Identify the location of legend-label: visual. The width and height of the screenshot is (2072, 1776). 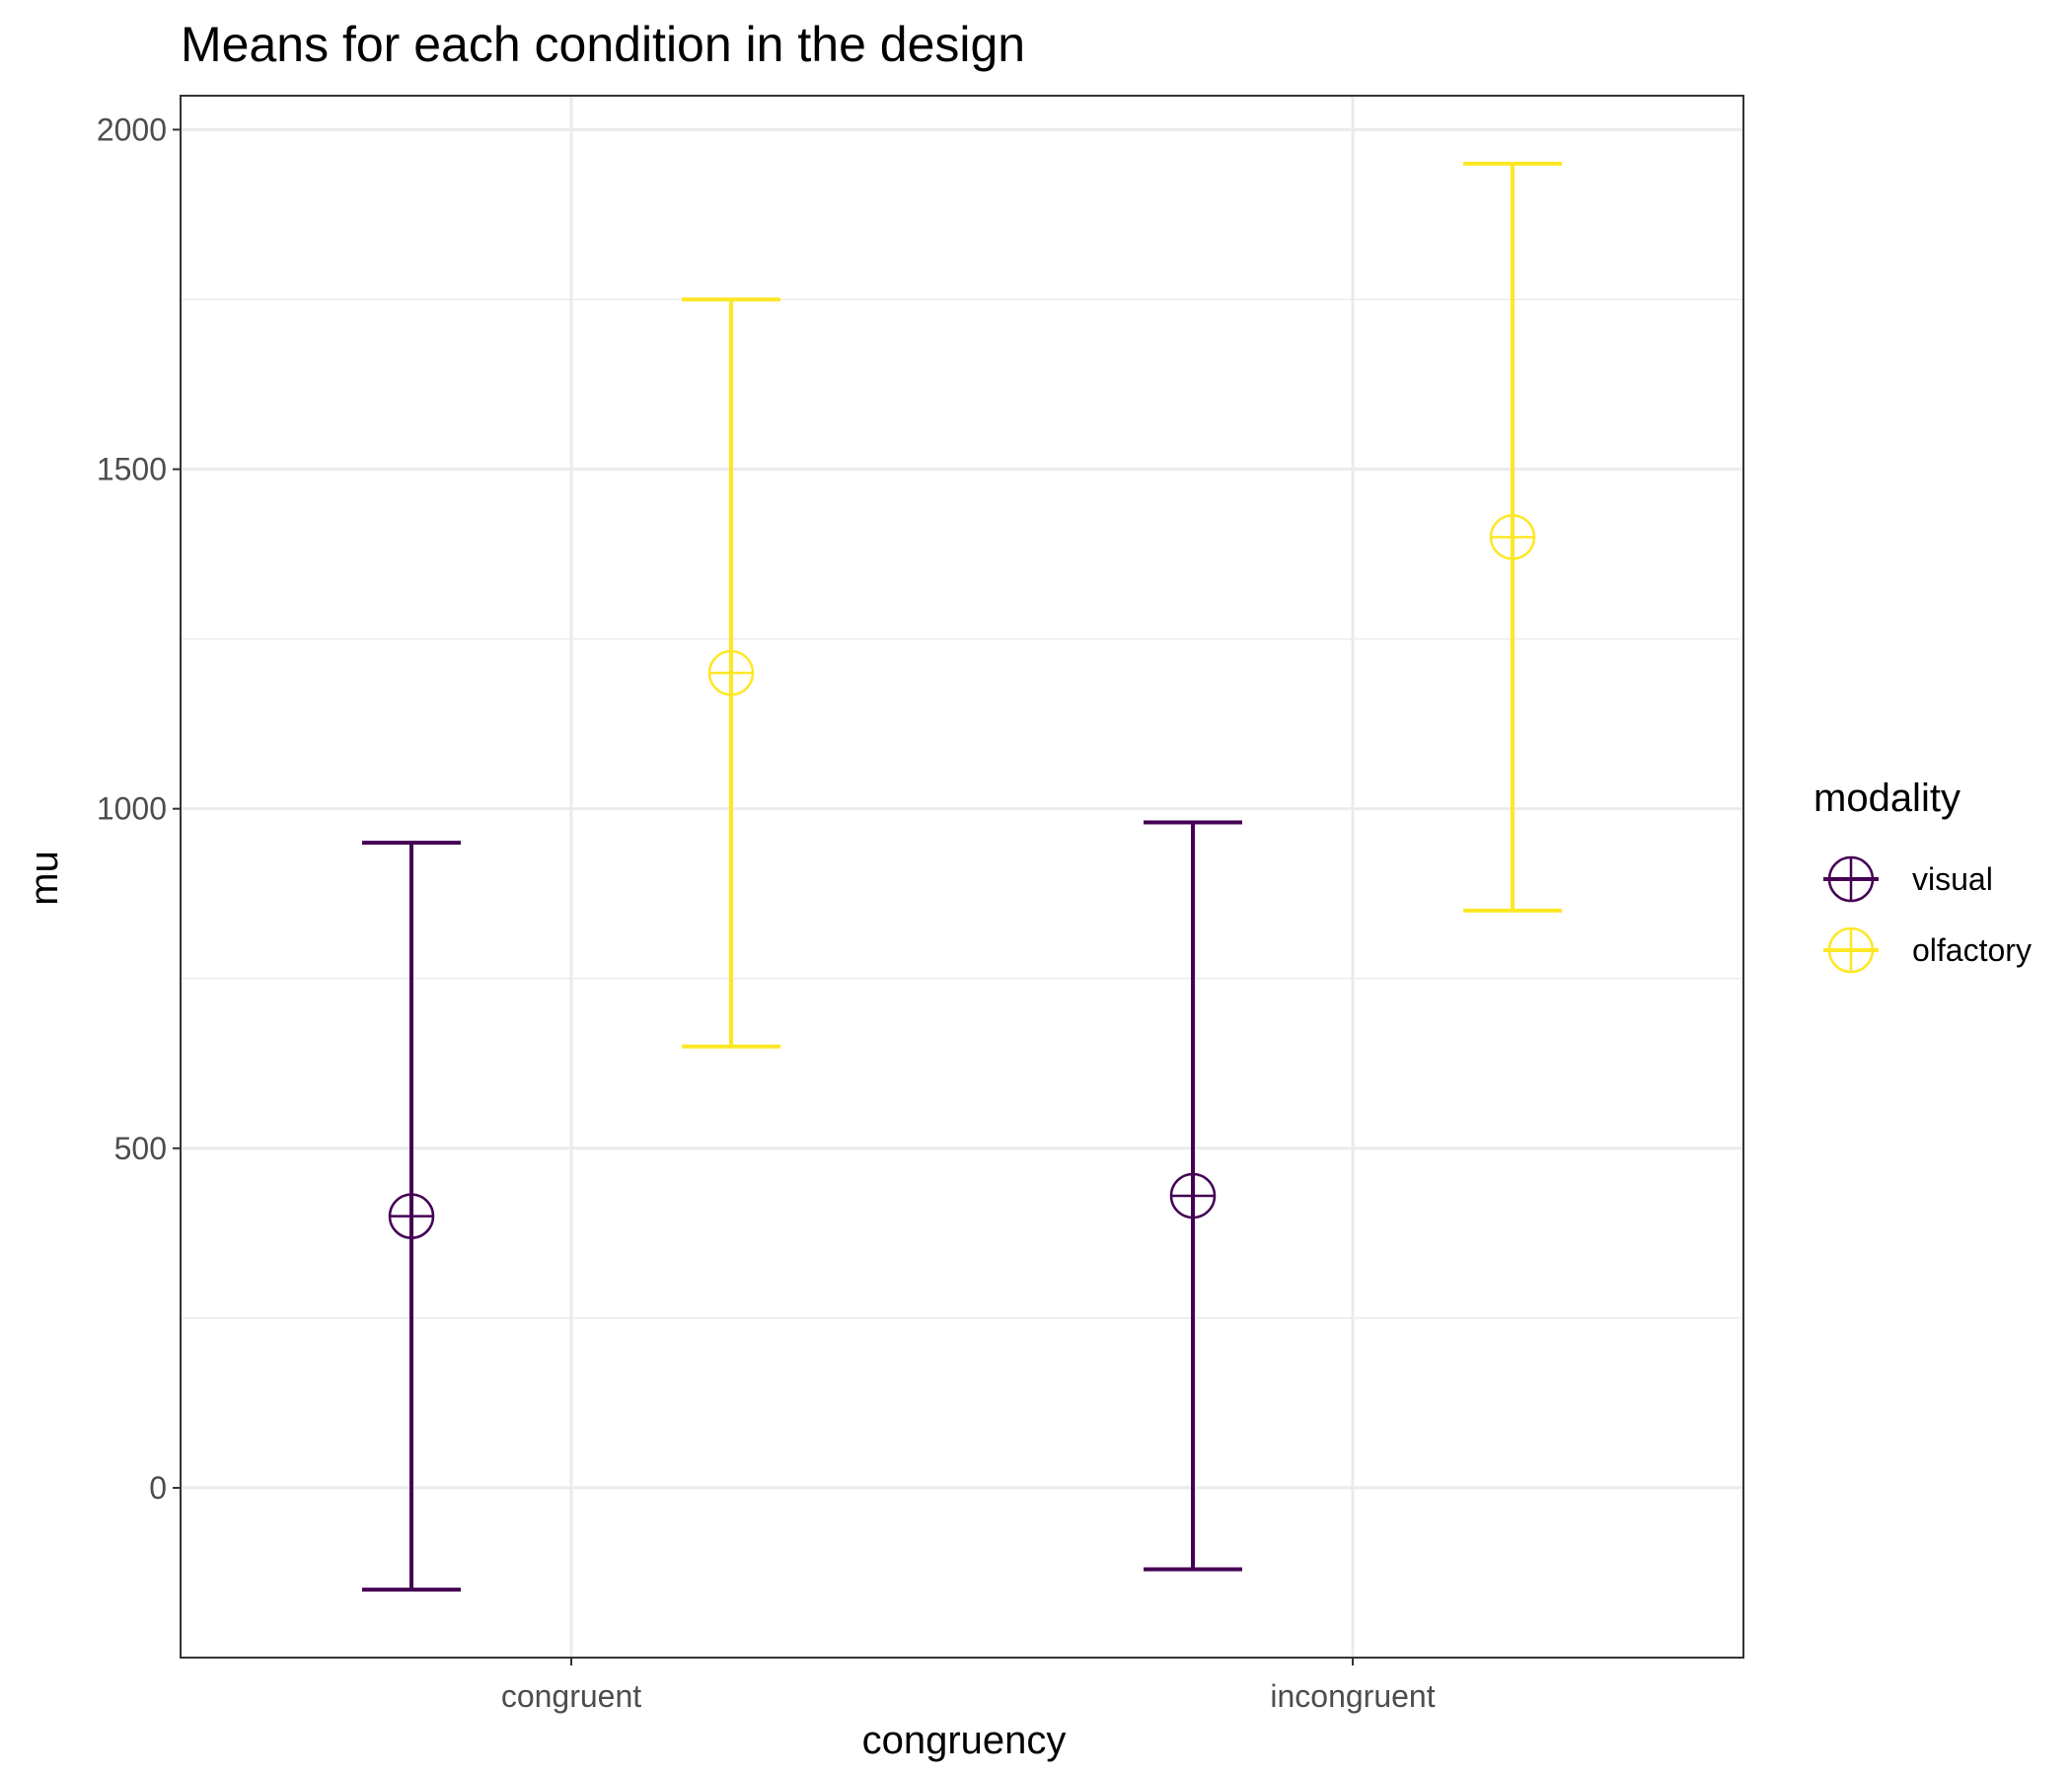
(1953, 879).